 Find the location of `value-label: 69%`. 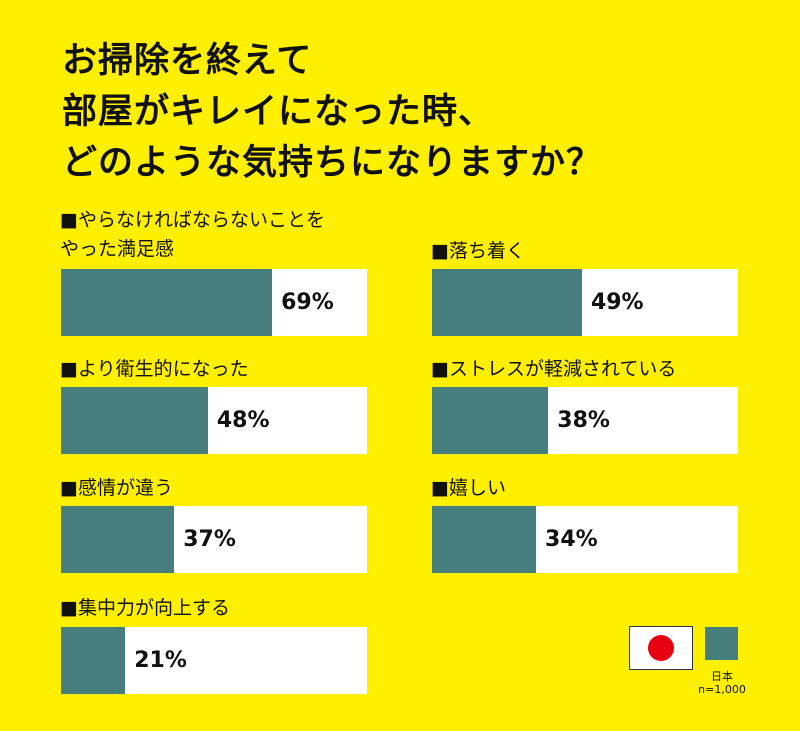

value-label: 69% is located at coordinates (307, 302).